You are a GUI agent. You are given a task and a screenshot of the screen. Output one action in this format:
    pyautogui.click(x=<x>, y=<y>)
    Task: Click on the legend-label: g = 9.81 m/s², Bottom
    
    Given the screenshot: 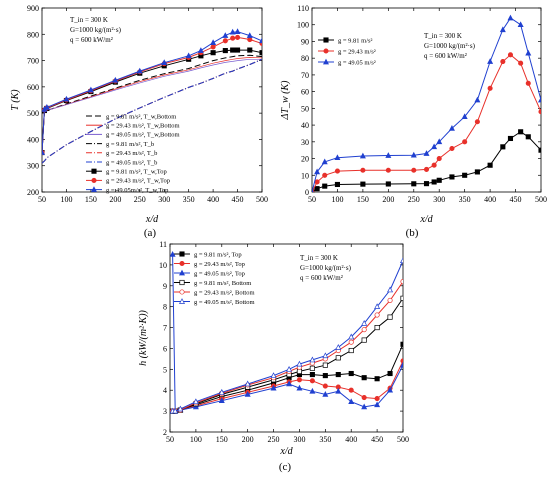 What is the action you would take?
    pyautogui.click(x=222, y=283)
    